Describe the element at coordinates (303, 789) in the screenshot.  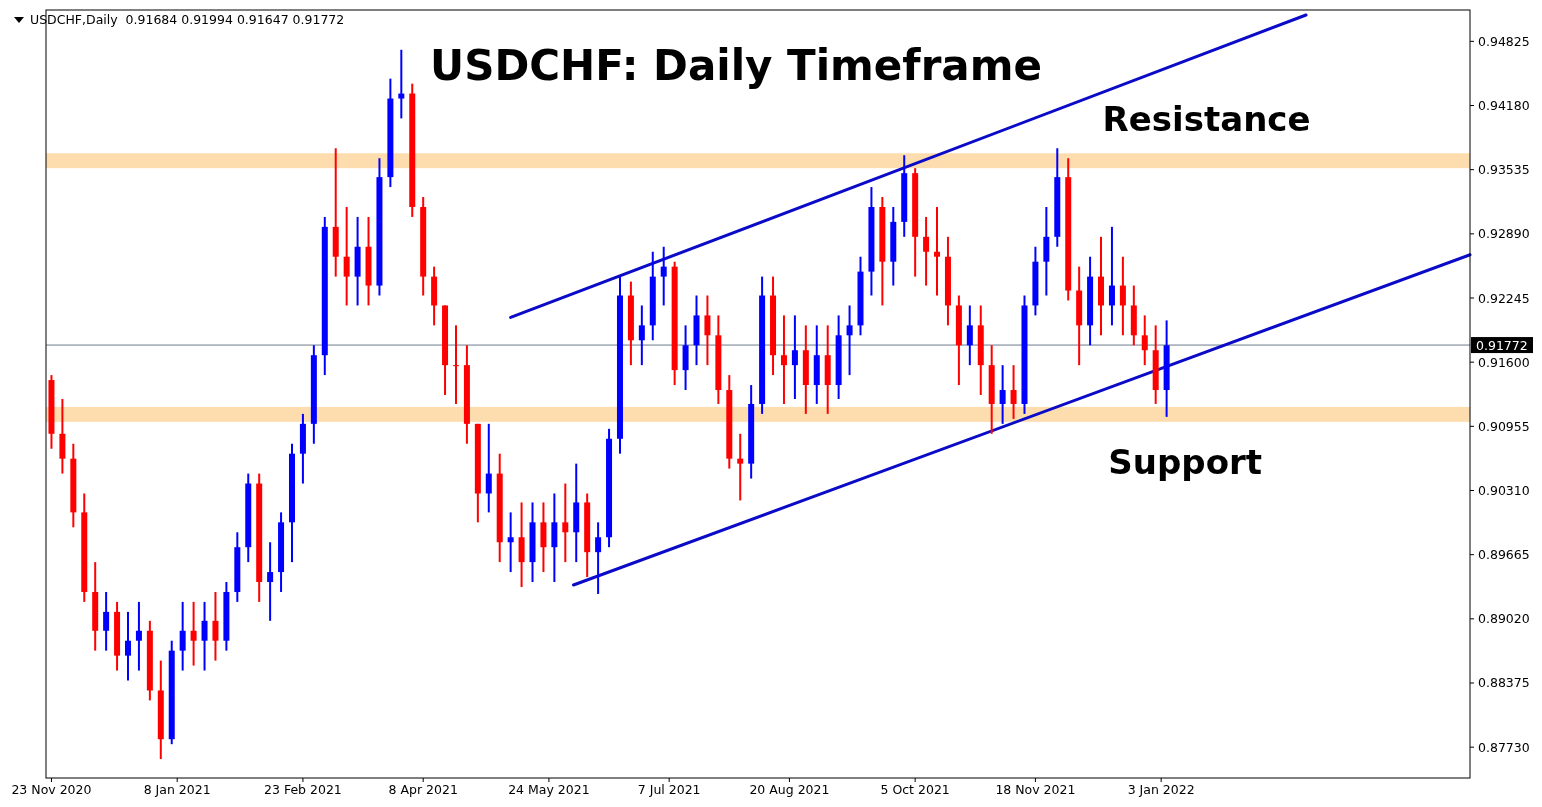
I see `x-tick-label: 23 Feb 2021` at that location.